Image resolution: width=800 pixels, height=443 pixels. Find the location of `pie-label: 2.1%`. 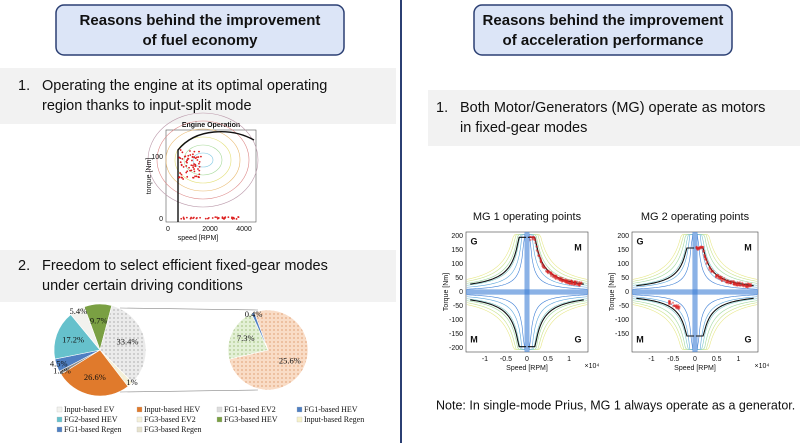

pie-label: 2.1% is located at coordinates (129, 382).